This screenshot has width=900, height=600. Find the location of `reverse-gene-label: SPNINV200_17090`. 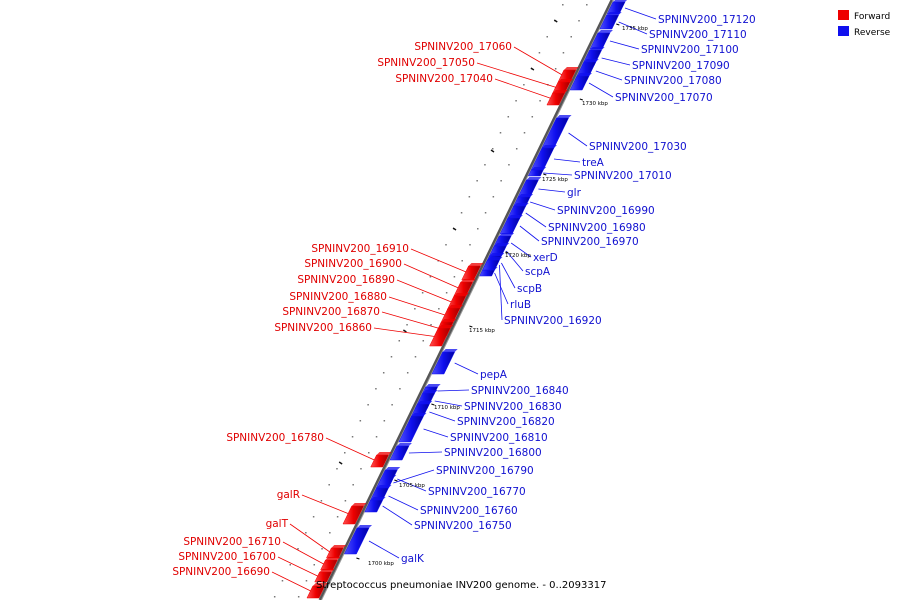

reverse-gene-label: SPNINV200_17090 is located at coordinates (681, 66).